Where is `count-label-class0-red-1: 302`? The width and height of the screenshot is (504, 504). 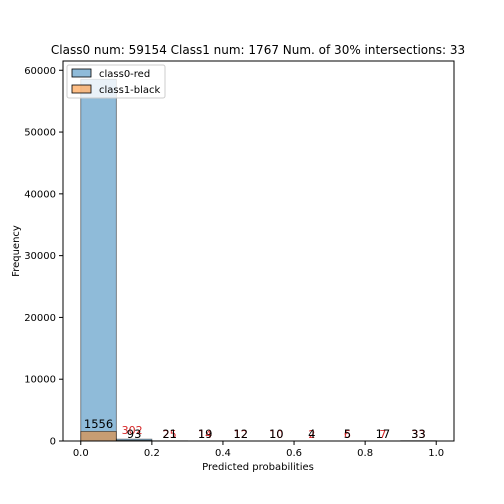 count-label-class0-red-1: 302 is located at coordinates (132, 430).